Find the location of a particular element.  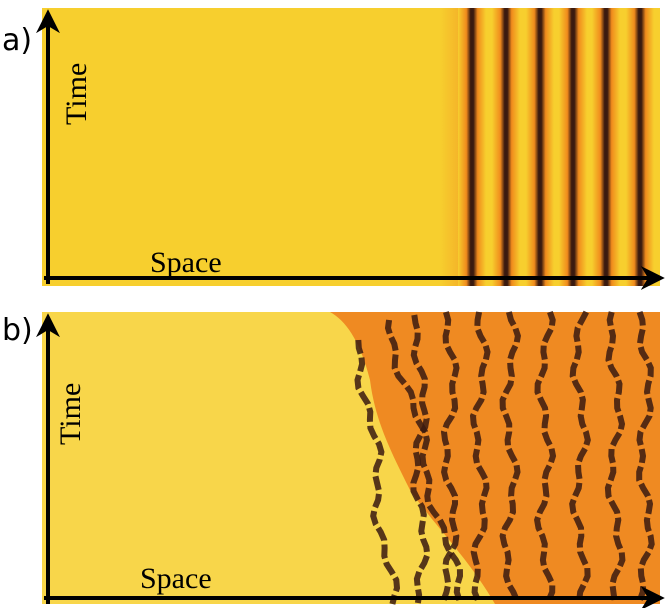

panel-label: a) is located at coordinates (17, 40).